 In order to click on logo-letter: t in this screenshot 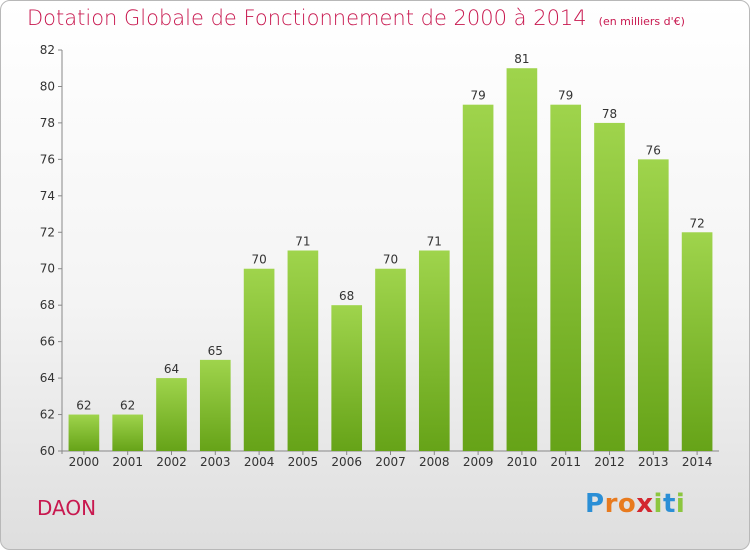, I will do `click(669, 504)`.